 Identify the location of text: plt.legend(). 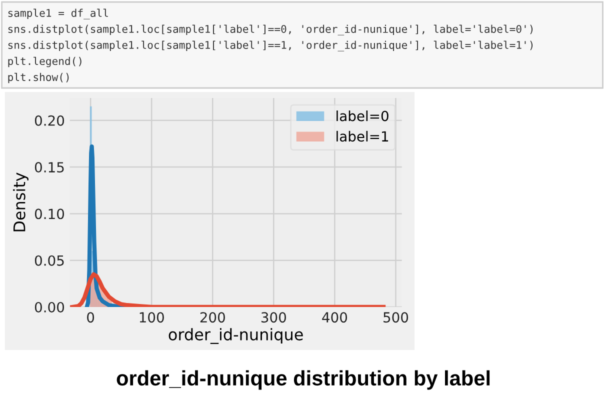
(45, 62).